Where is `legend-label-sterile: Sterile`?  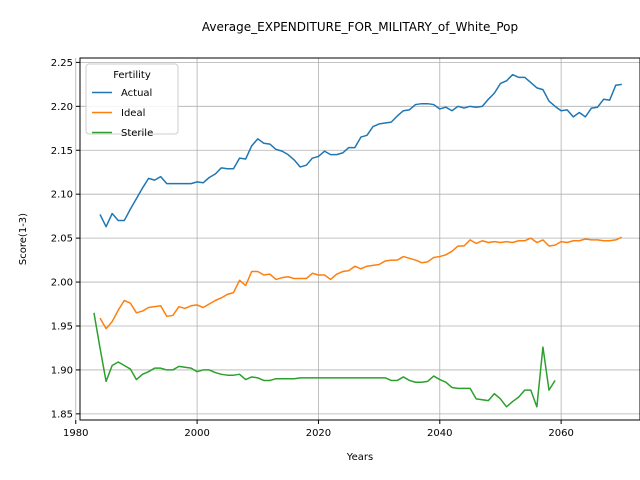 legend-label-sterile: Sterile is located at coordinates (137, 133).